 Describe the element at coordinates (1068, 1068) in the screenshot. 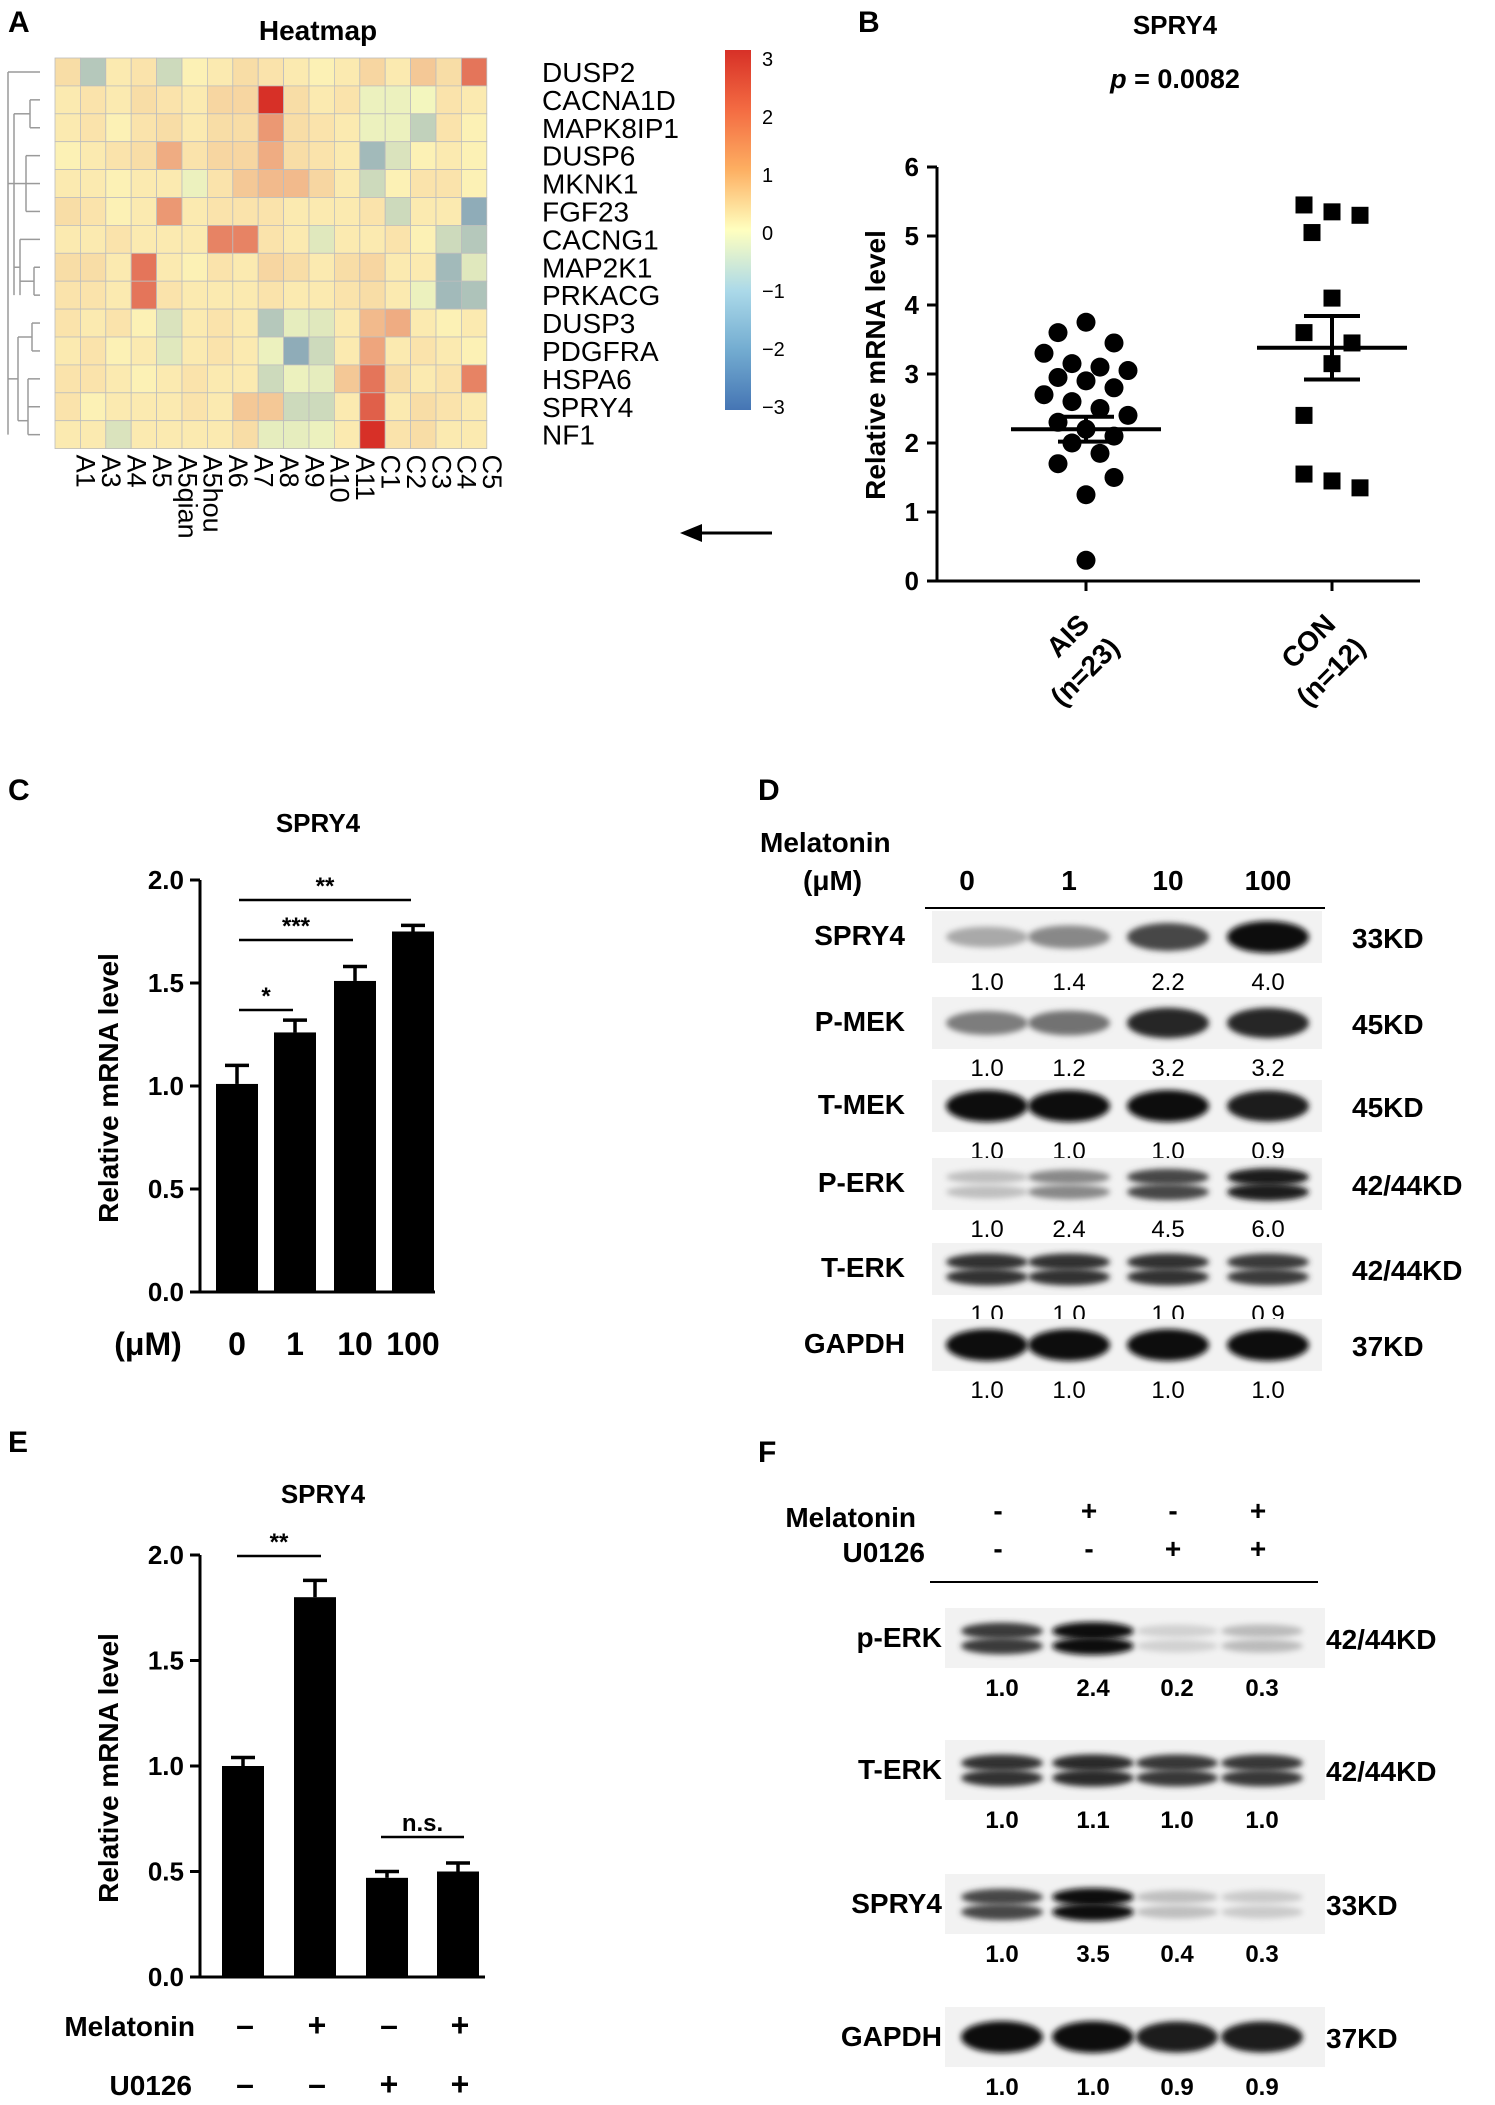

I see `blot-d-quant: 1.2` at that location.